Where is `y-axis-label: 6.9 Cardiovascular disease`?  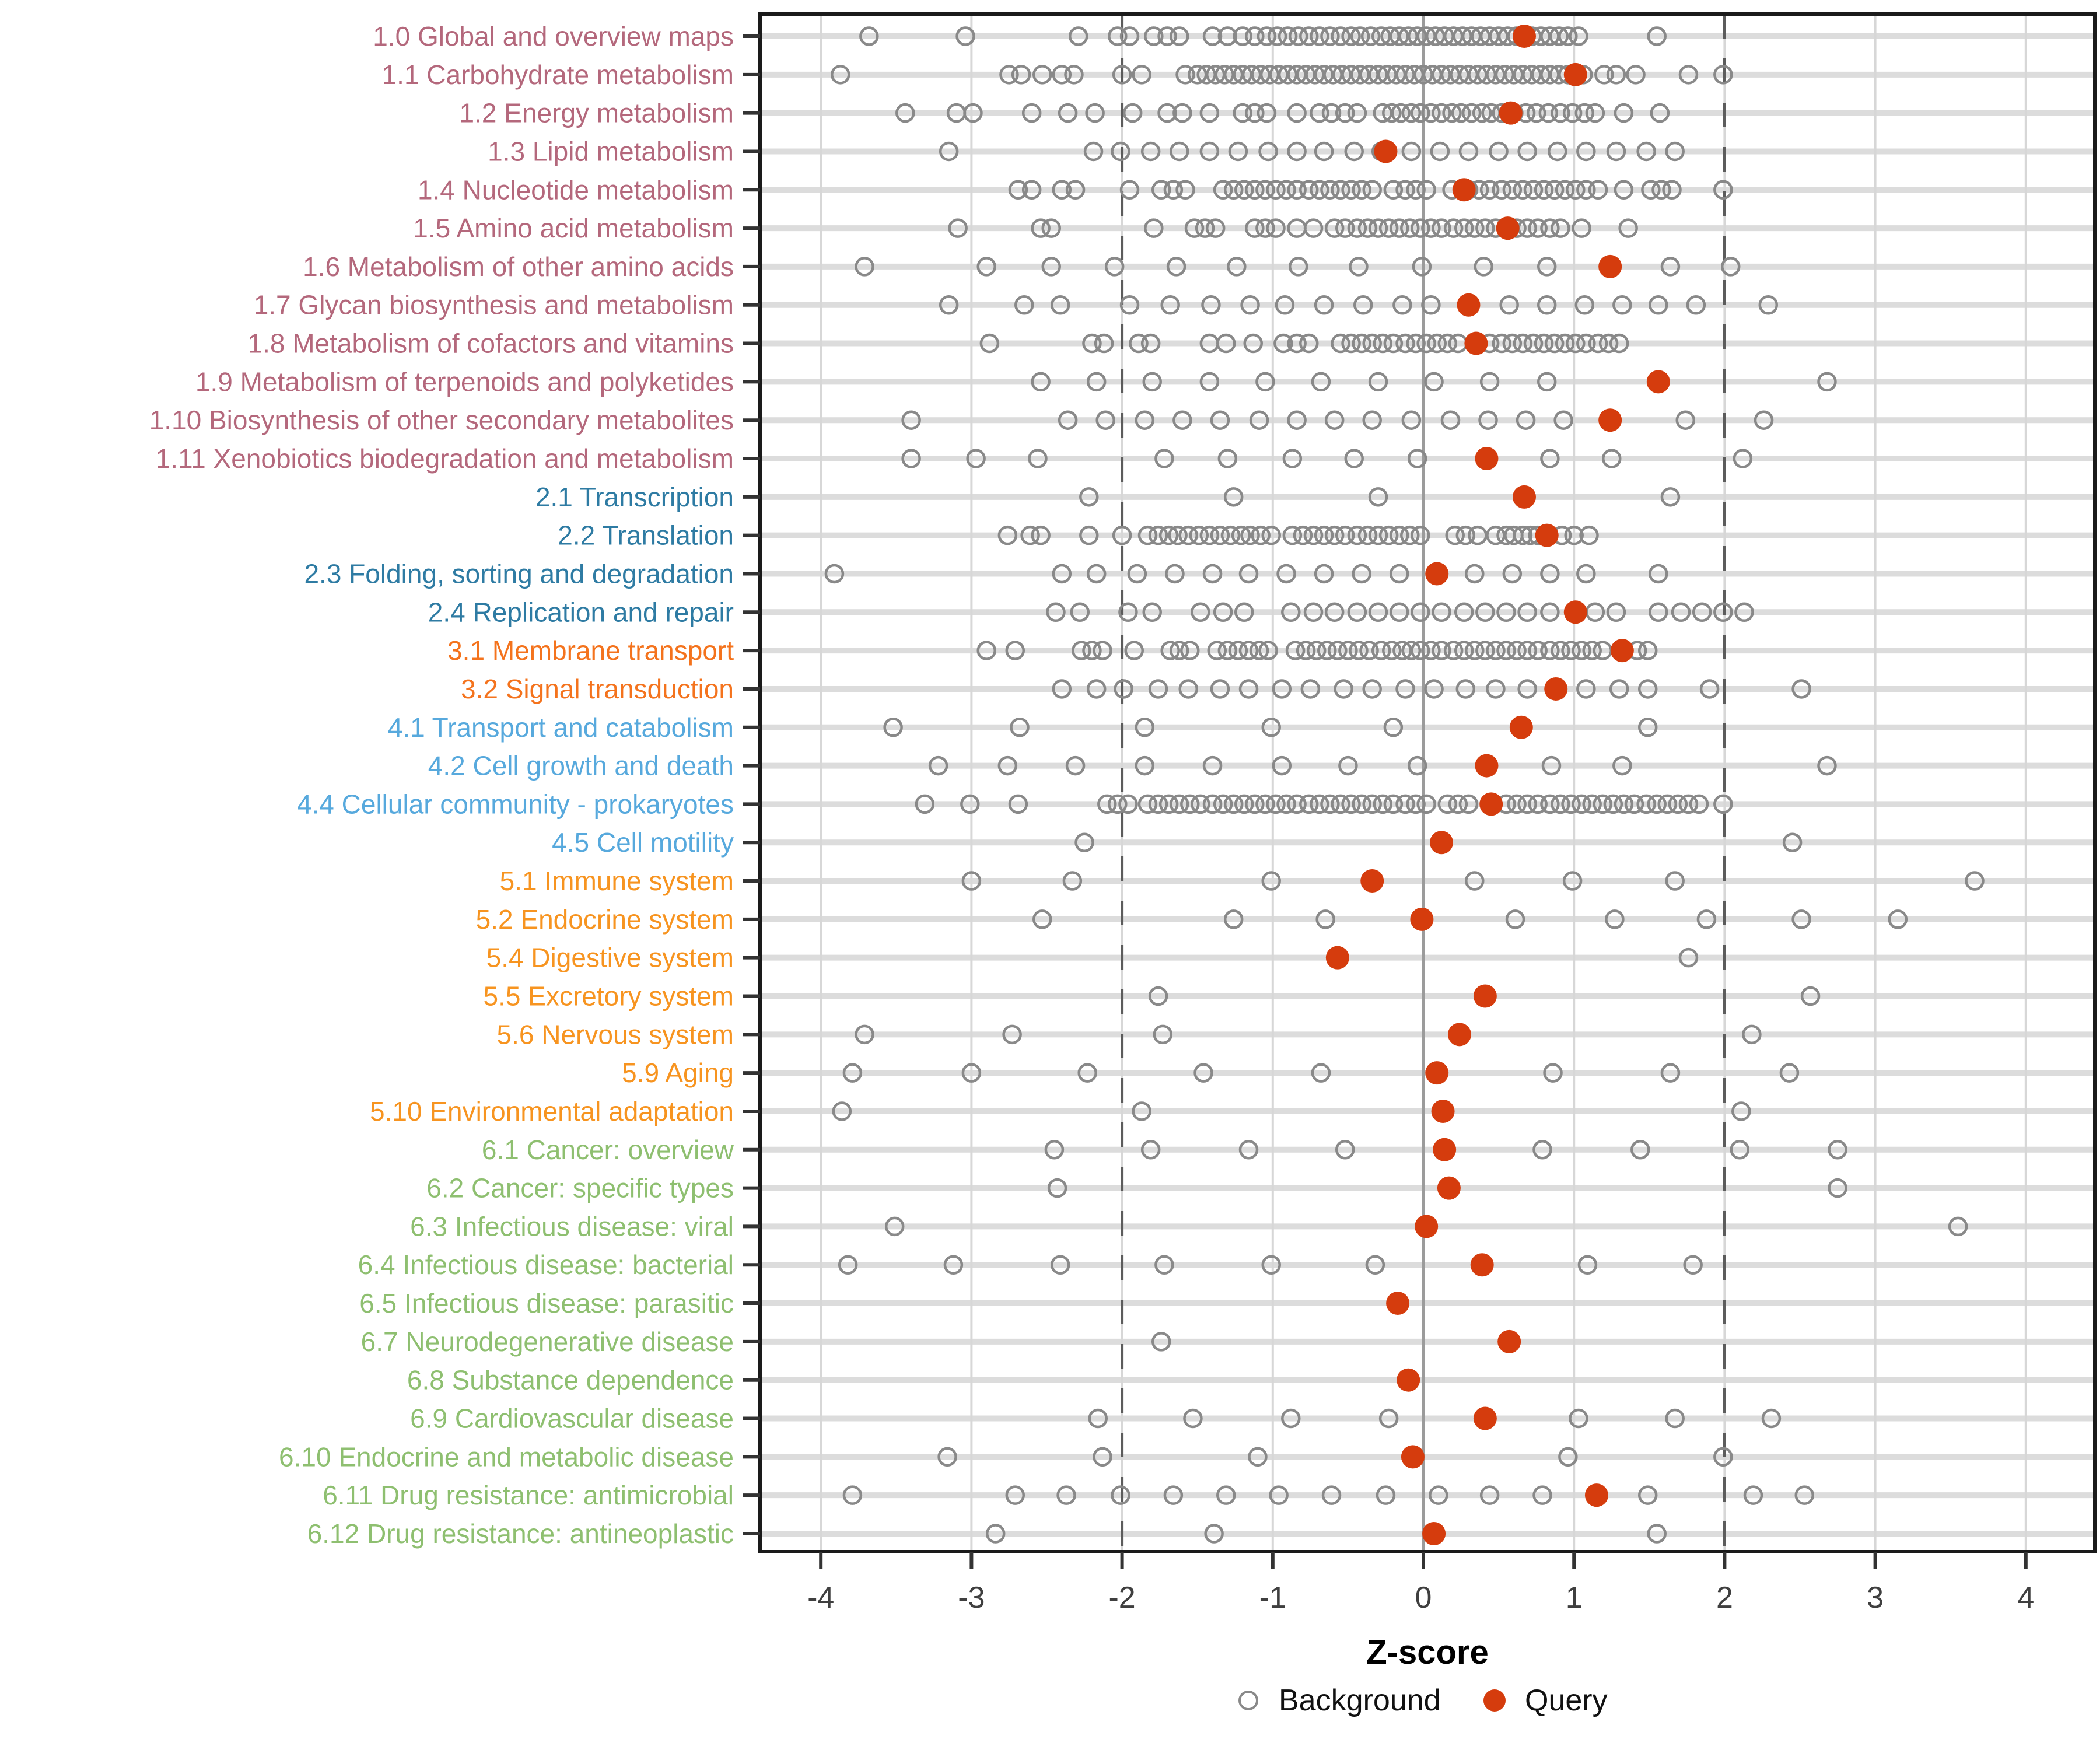
y-axis-label: 6.9 Cardiovascular disease is located at coordinates (572, 1419).